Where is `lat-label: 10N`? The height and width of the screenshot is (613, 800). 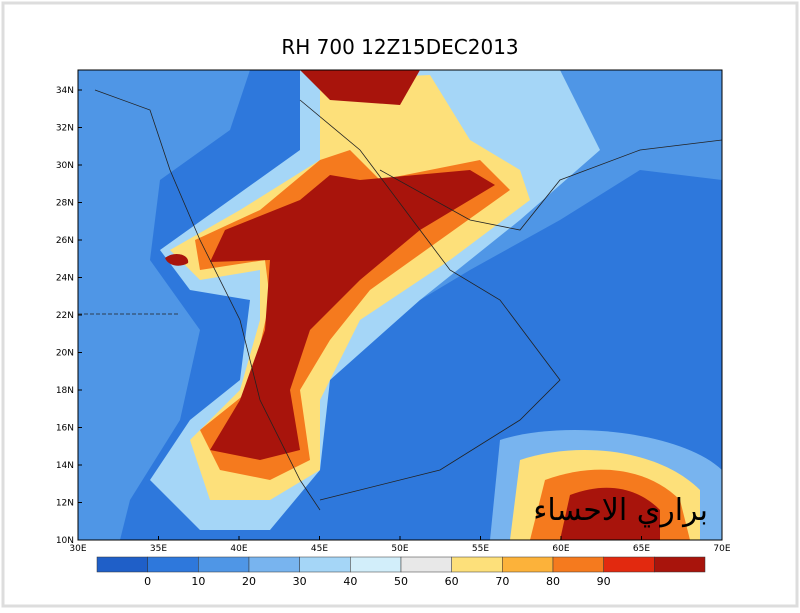
lat-label: 10N is located at coordinates (65, 541).